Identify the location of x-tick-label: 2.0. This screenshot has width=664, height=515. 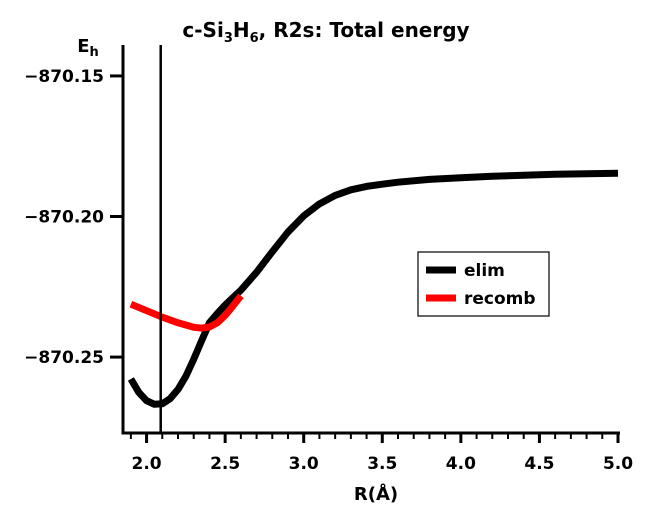
(147, 464).